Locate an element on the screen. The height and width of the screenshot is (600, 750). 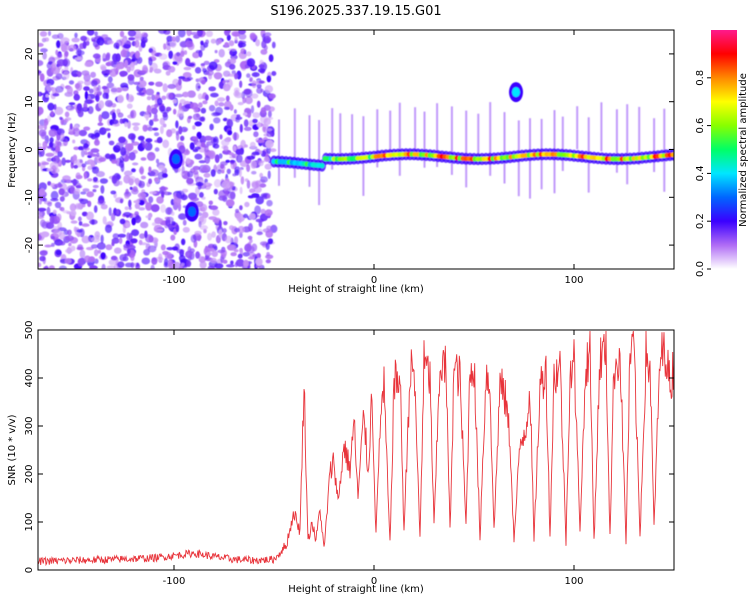
y-tick-label: 500 is located at coordinates (29, 329).